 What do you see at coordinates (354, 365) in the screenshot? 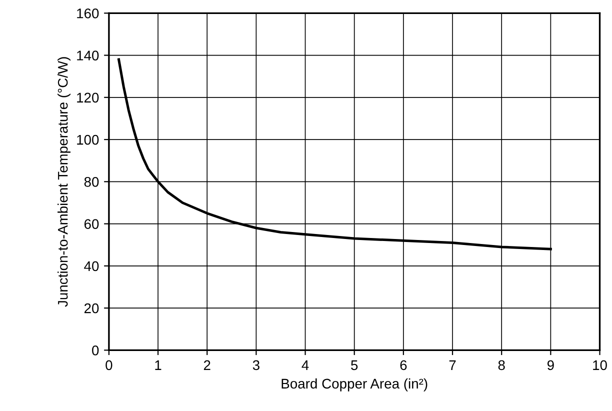
I see `x-tick-label: 5` at bounding box center [354, 365].